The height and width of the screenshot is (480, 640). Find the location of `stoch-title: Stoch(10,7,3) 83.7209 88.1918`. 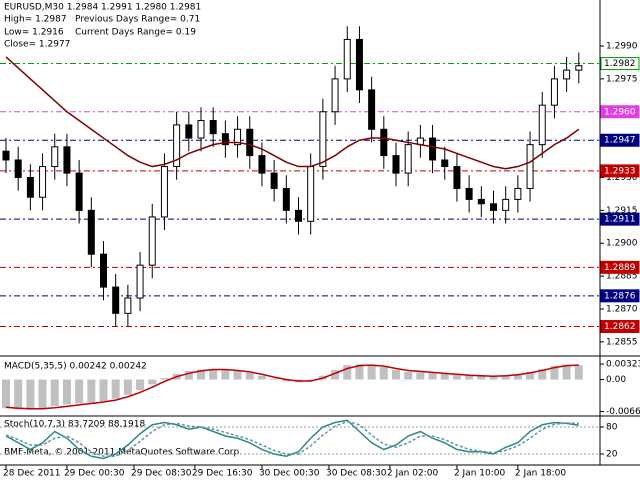

stoch-title: Stoch(10,7,3) 83.7209 88.1918 is located at coordinates (74, 425).